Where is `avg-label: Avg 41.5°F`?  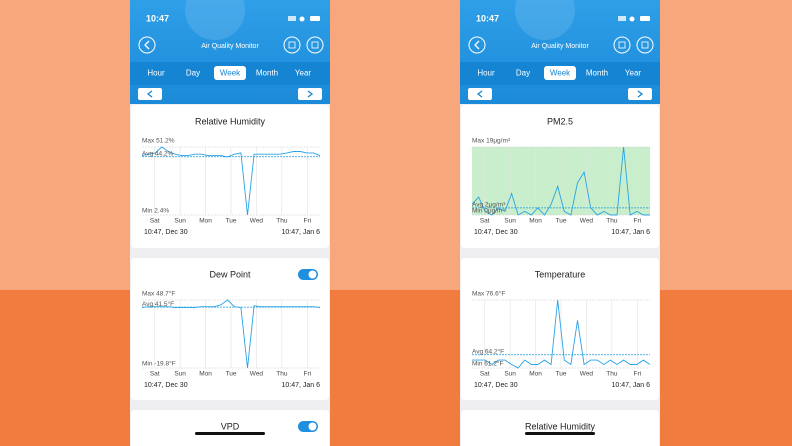 avg-label: Avg 41.5°F is located at coordinates (158, 304).